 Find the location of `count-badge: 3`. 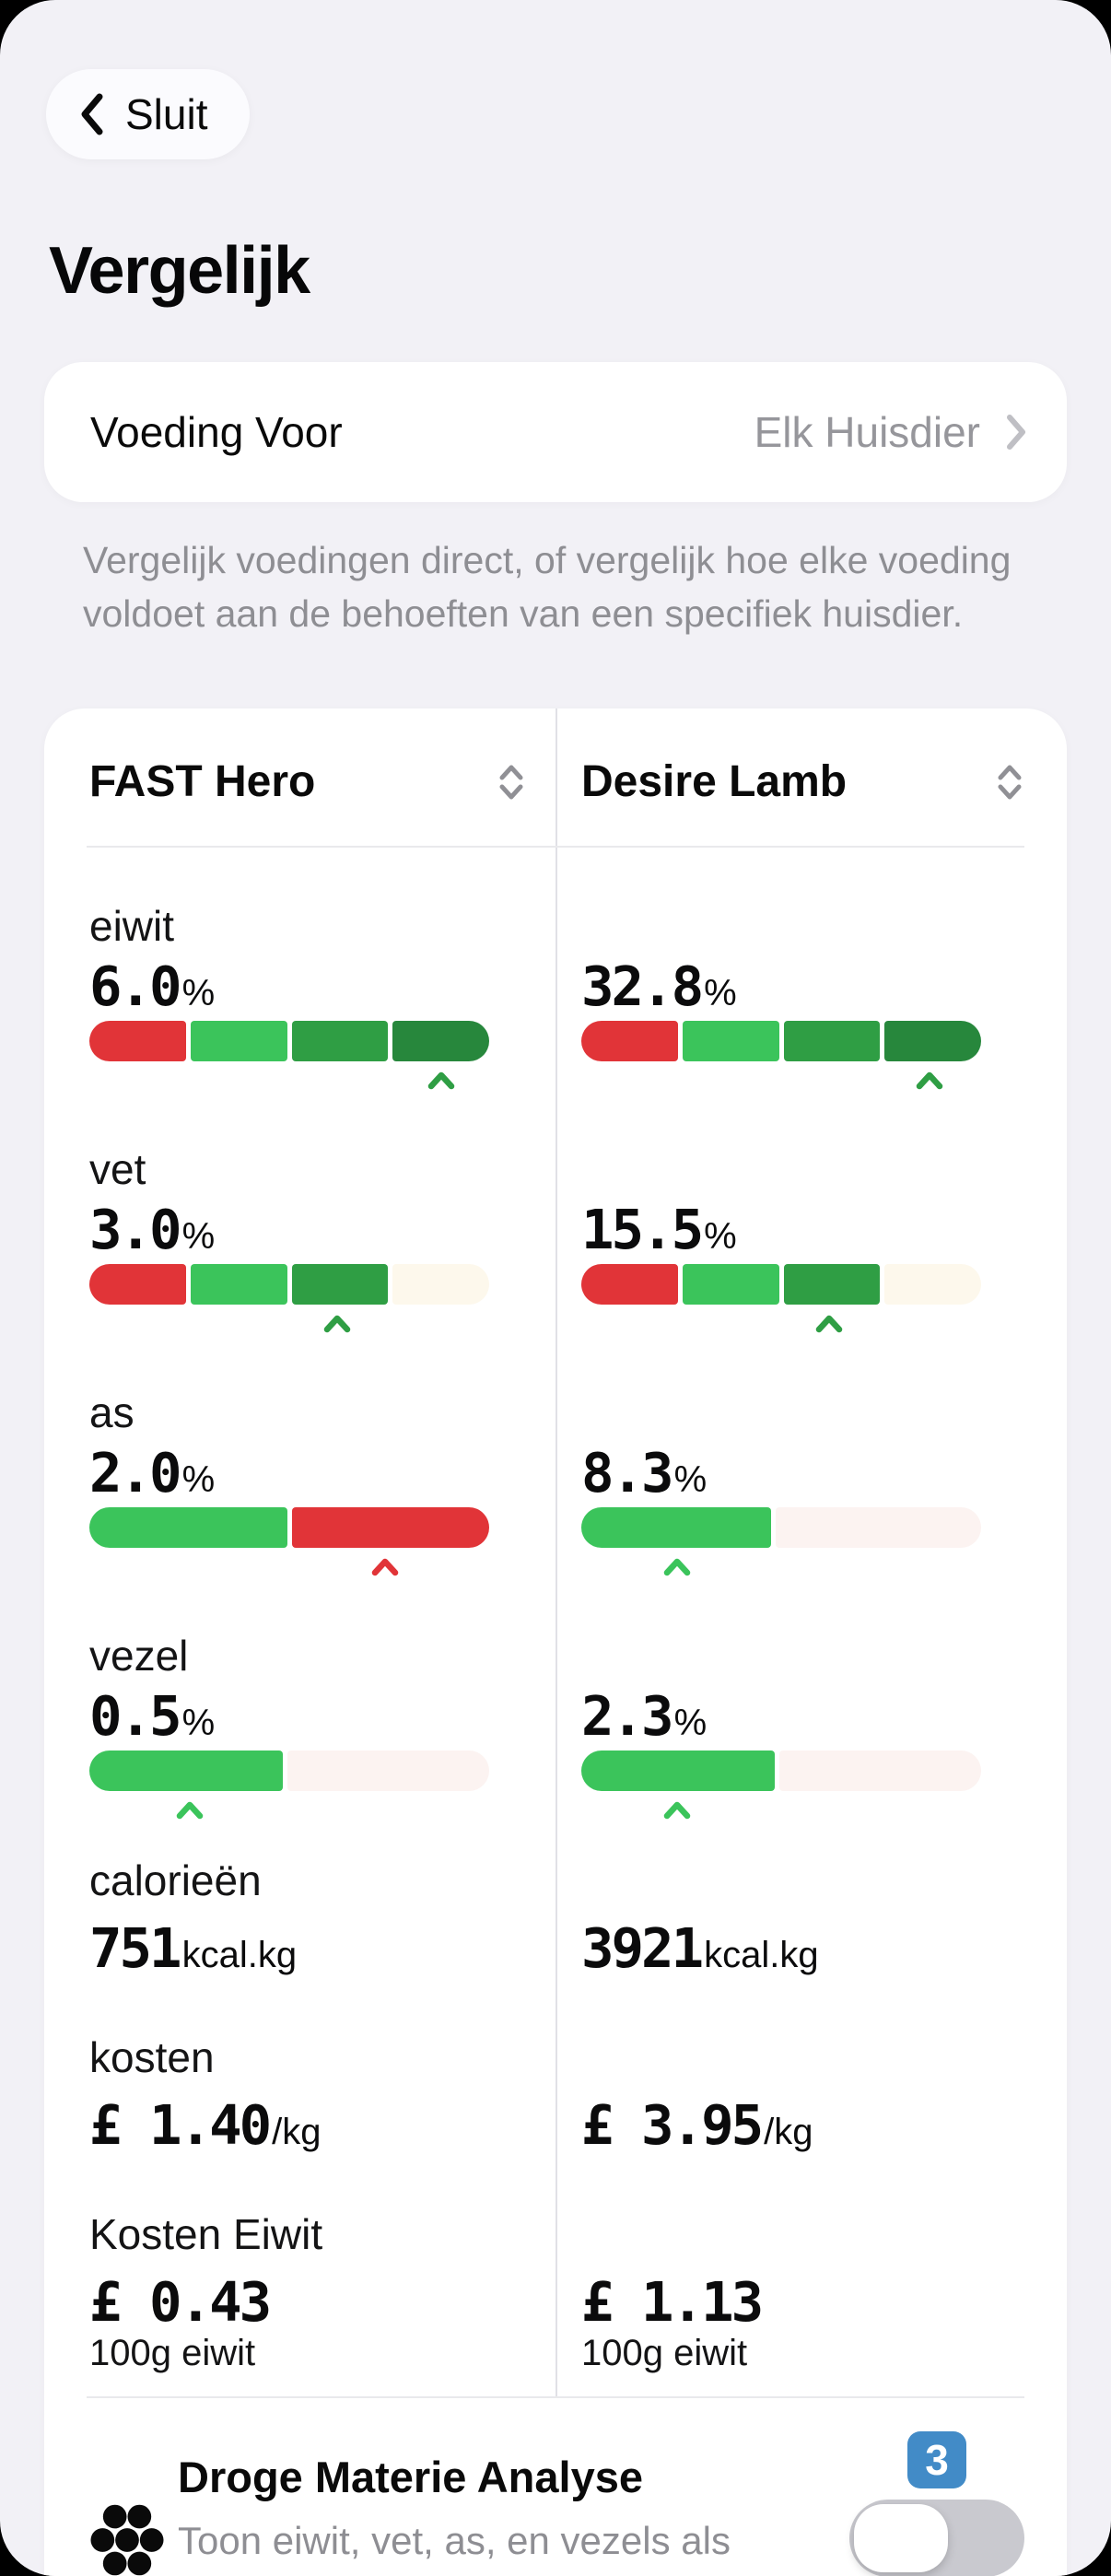

count-badge: 3 is located at coordinates (936, 2460).